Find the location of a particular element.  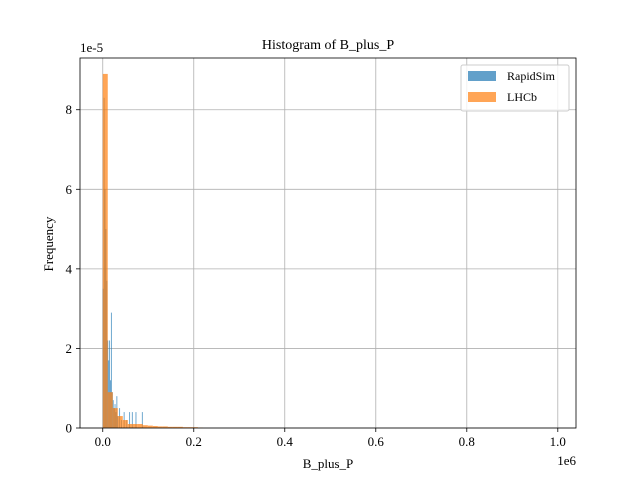

y-axis-label: Frequency is located at coordinates (48, 243).